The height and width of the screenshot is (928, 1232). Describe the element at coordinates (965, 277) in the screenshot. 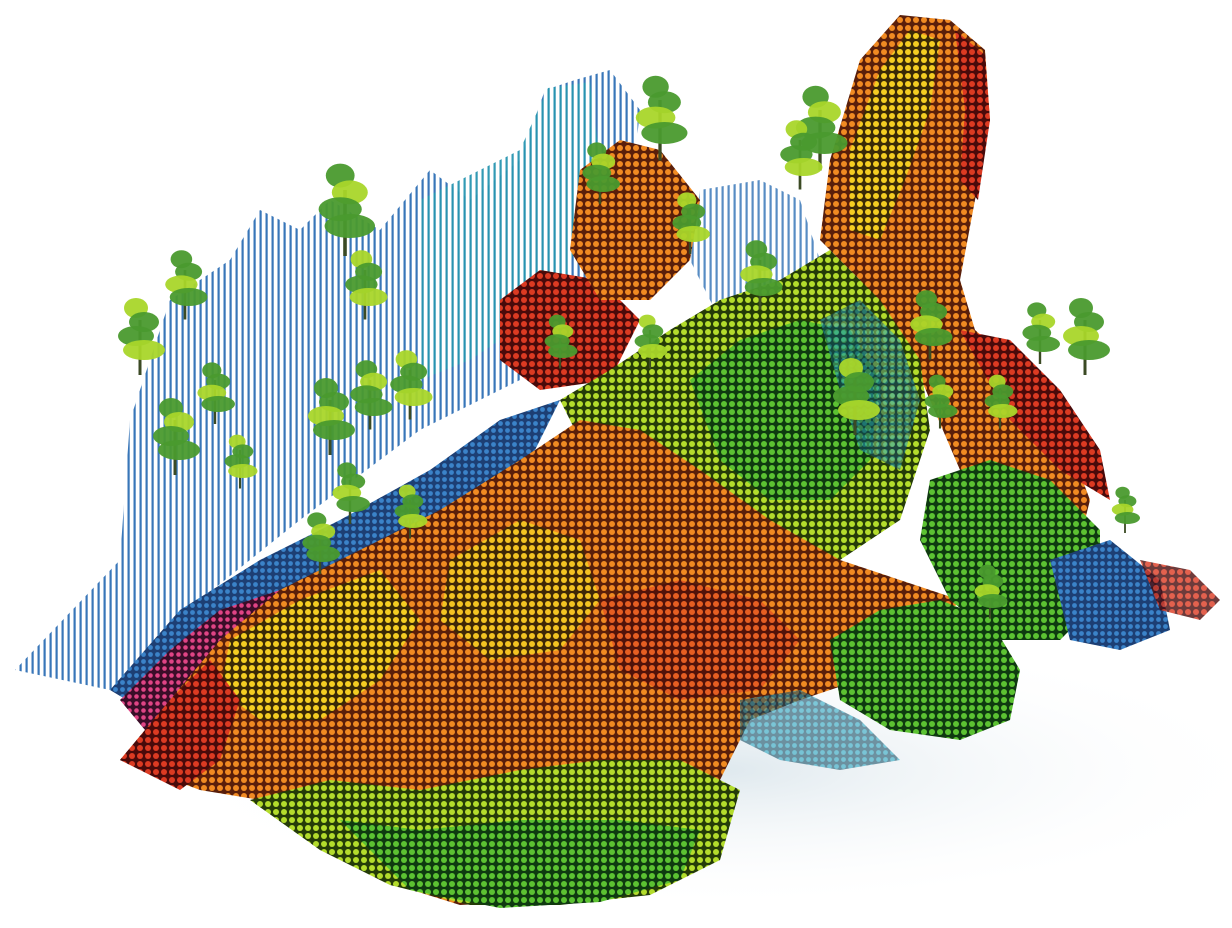

I see `right-cliff` at that location.